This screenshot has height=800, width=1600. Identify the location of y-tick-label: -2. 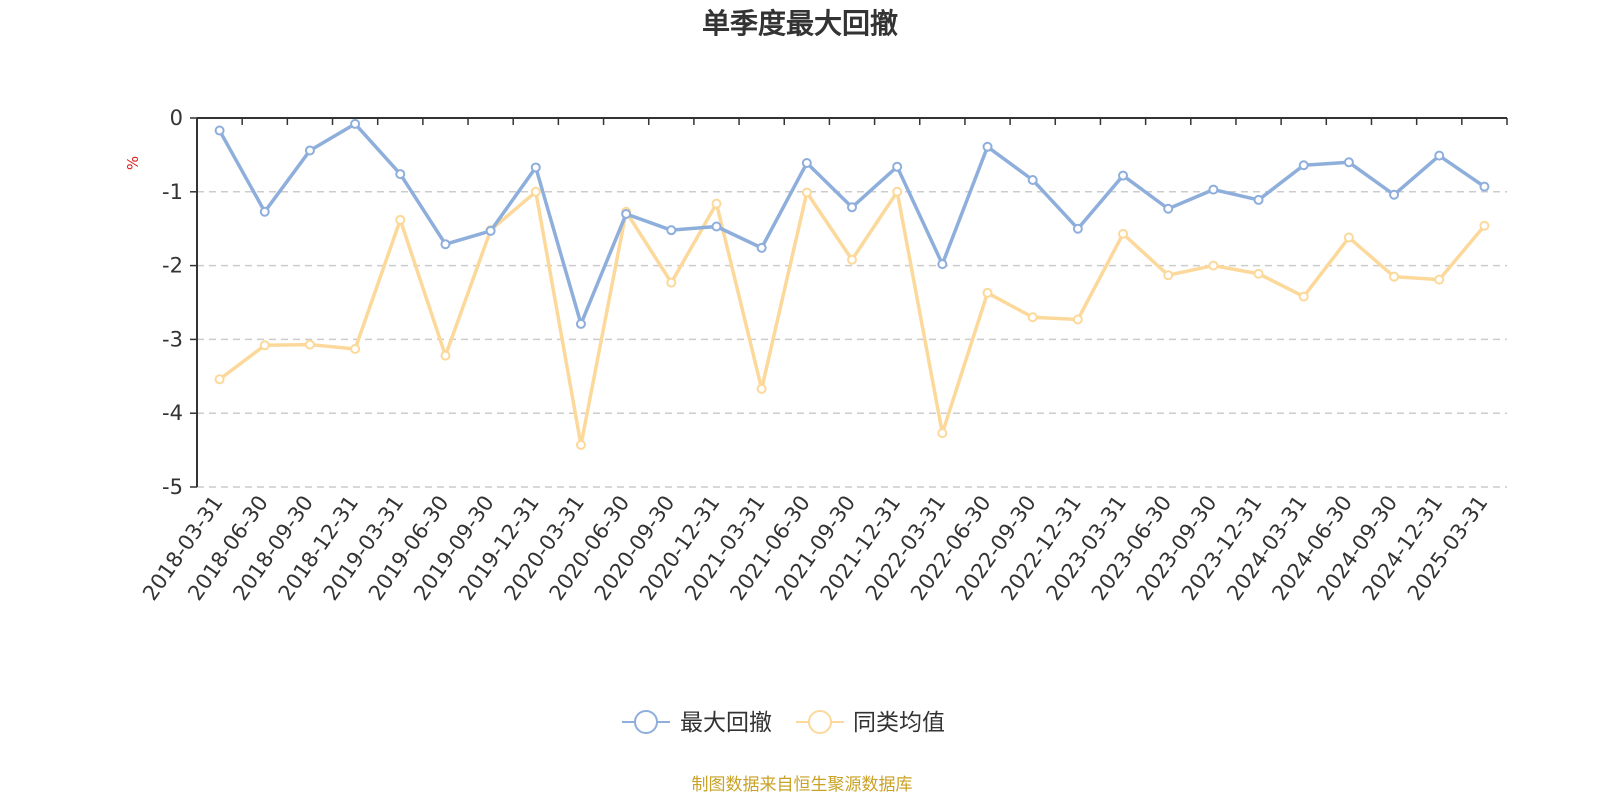
(172, 266).